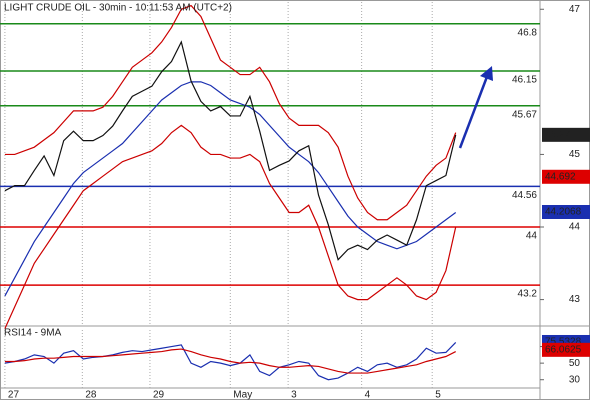  What do you see at coordinates (532, 236) in the screenshot?
I see `level-label: 44` at bounding box center [532, 236].